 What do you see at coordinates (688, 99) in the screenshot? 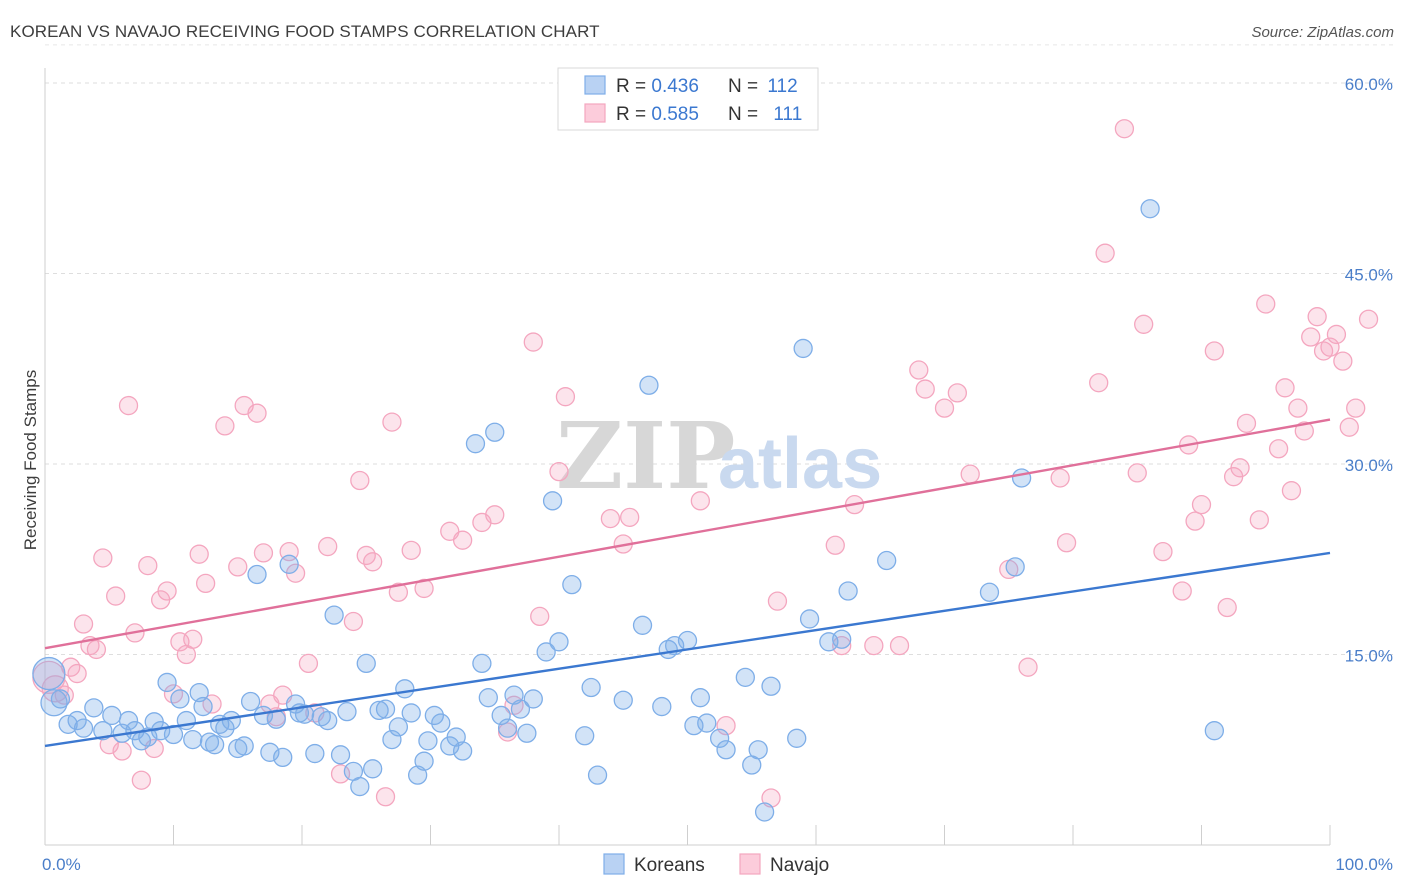
I see `top-legend: R = 0.436 N = 112 R = 0.585 N = 111` at bounding box center [688, 99].